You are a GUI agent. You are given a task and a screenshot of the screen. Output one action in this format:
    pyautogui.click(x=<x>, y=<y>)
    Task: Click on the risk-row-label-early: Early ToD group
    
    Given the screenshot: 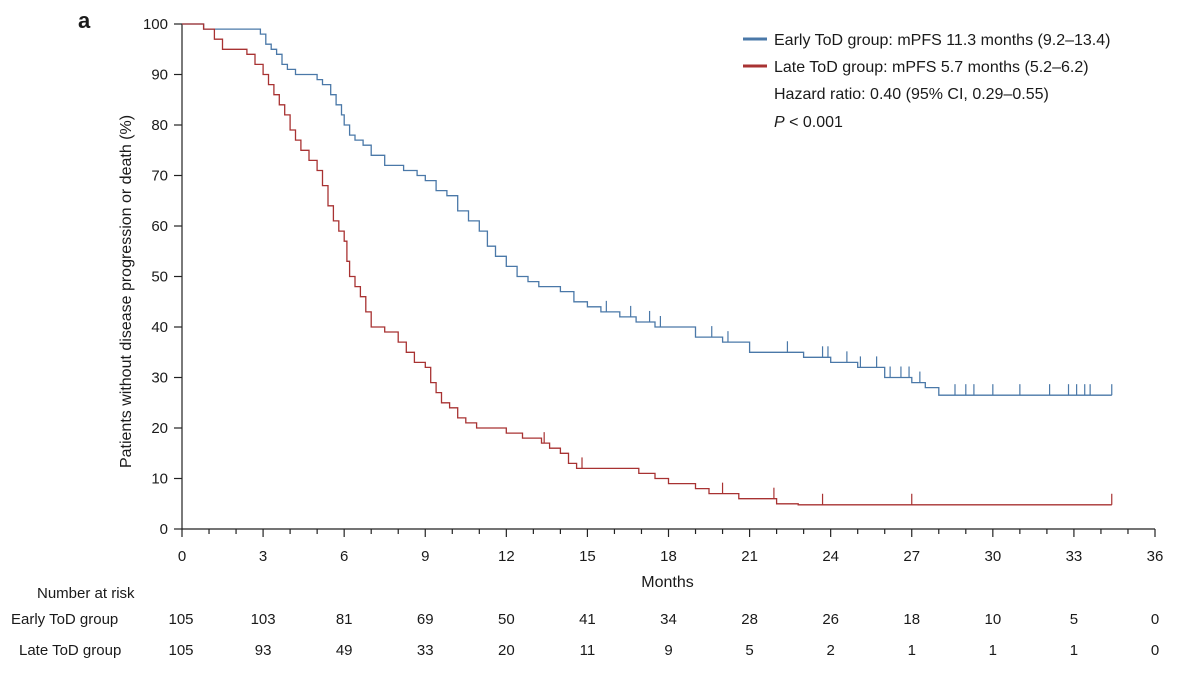 What is the action you would take?
    pyautogui.click(x=64, y=619)
    